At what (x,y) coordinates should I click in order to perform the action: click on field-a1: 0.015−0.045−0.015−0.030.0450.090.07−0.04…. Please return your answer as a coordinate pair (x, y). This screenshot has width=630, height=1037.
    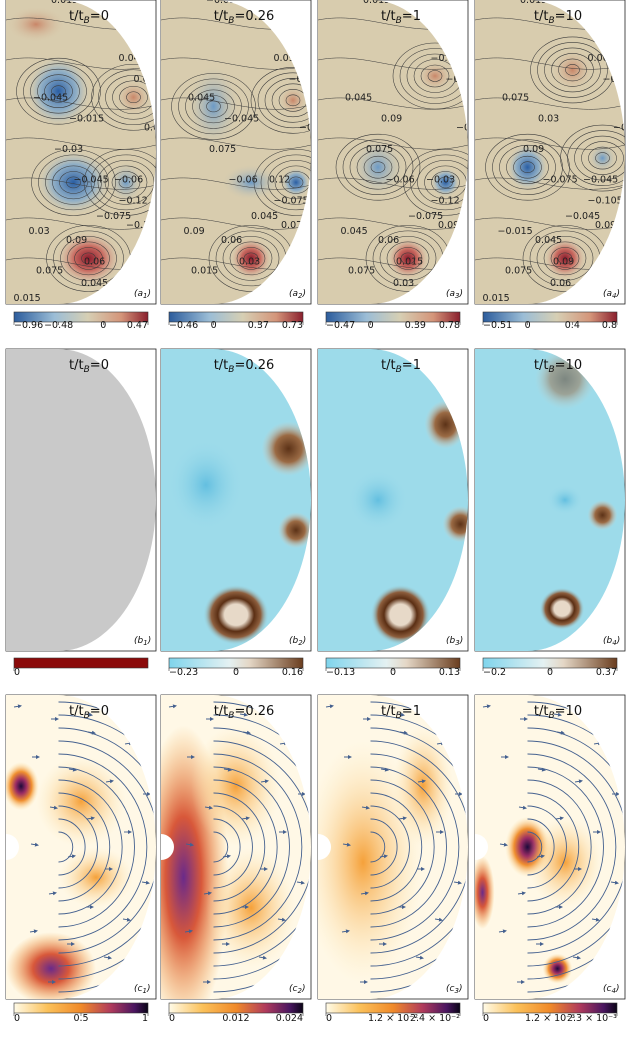
    Looking at the image, I should click on (85, 152).